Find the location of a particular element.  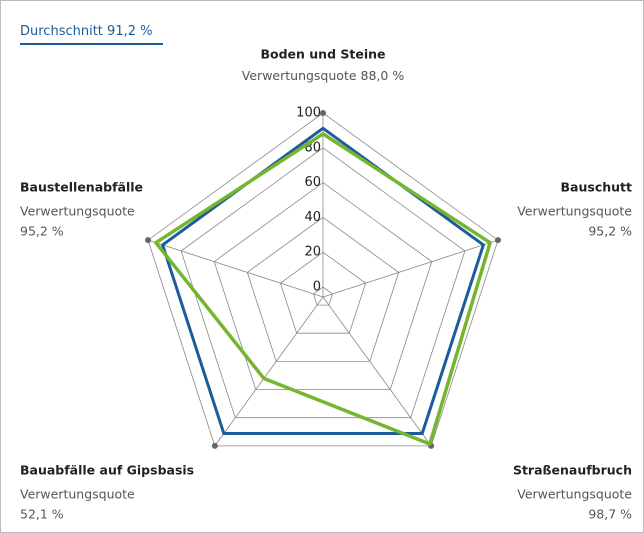

r-tick-label: 60 is located at coordinates (312, 182).